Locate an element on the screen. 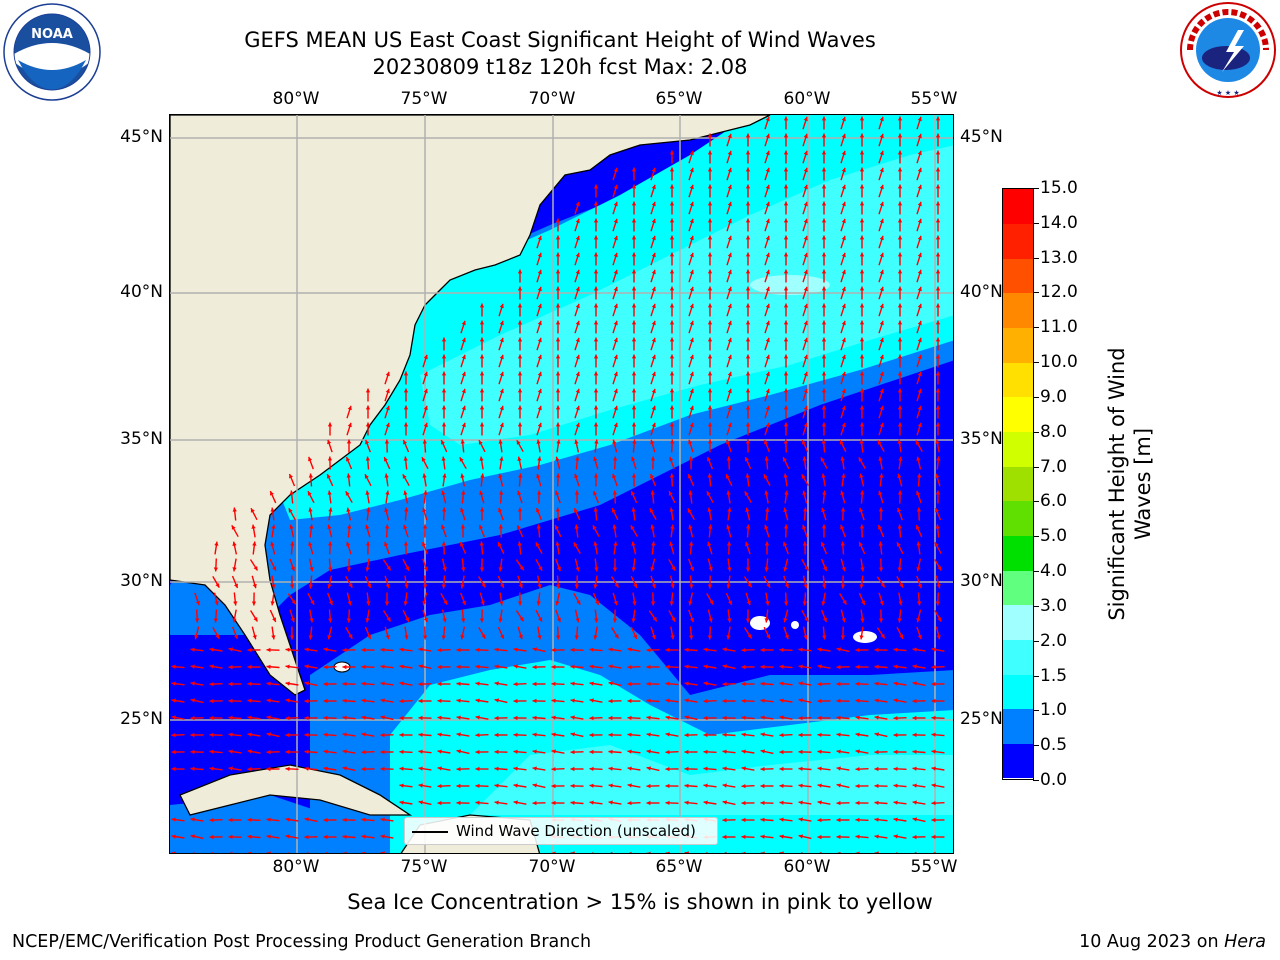 This screenshot has width=1280, height=960. colorbar-segment is located at coordinates (1018, 414).